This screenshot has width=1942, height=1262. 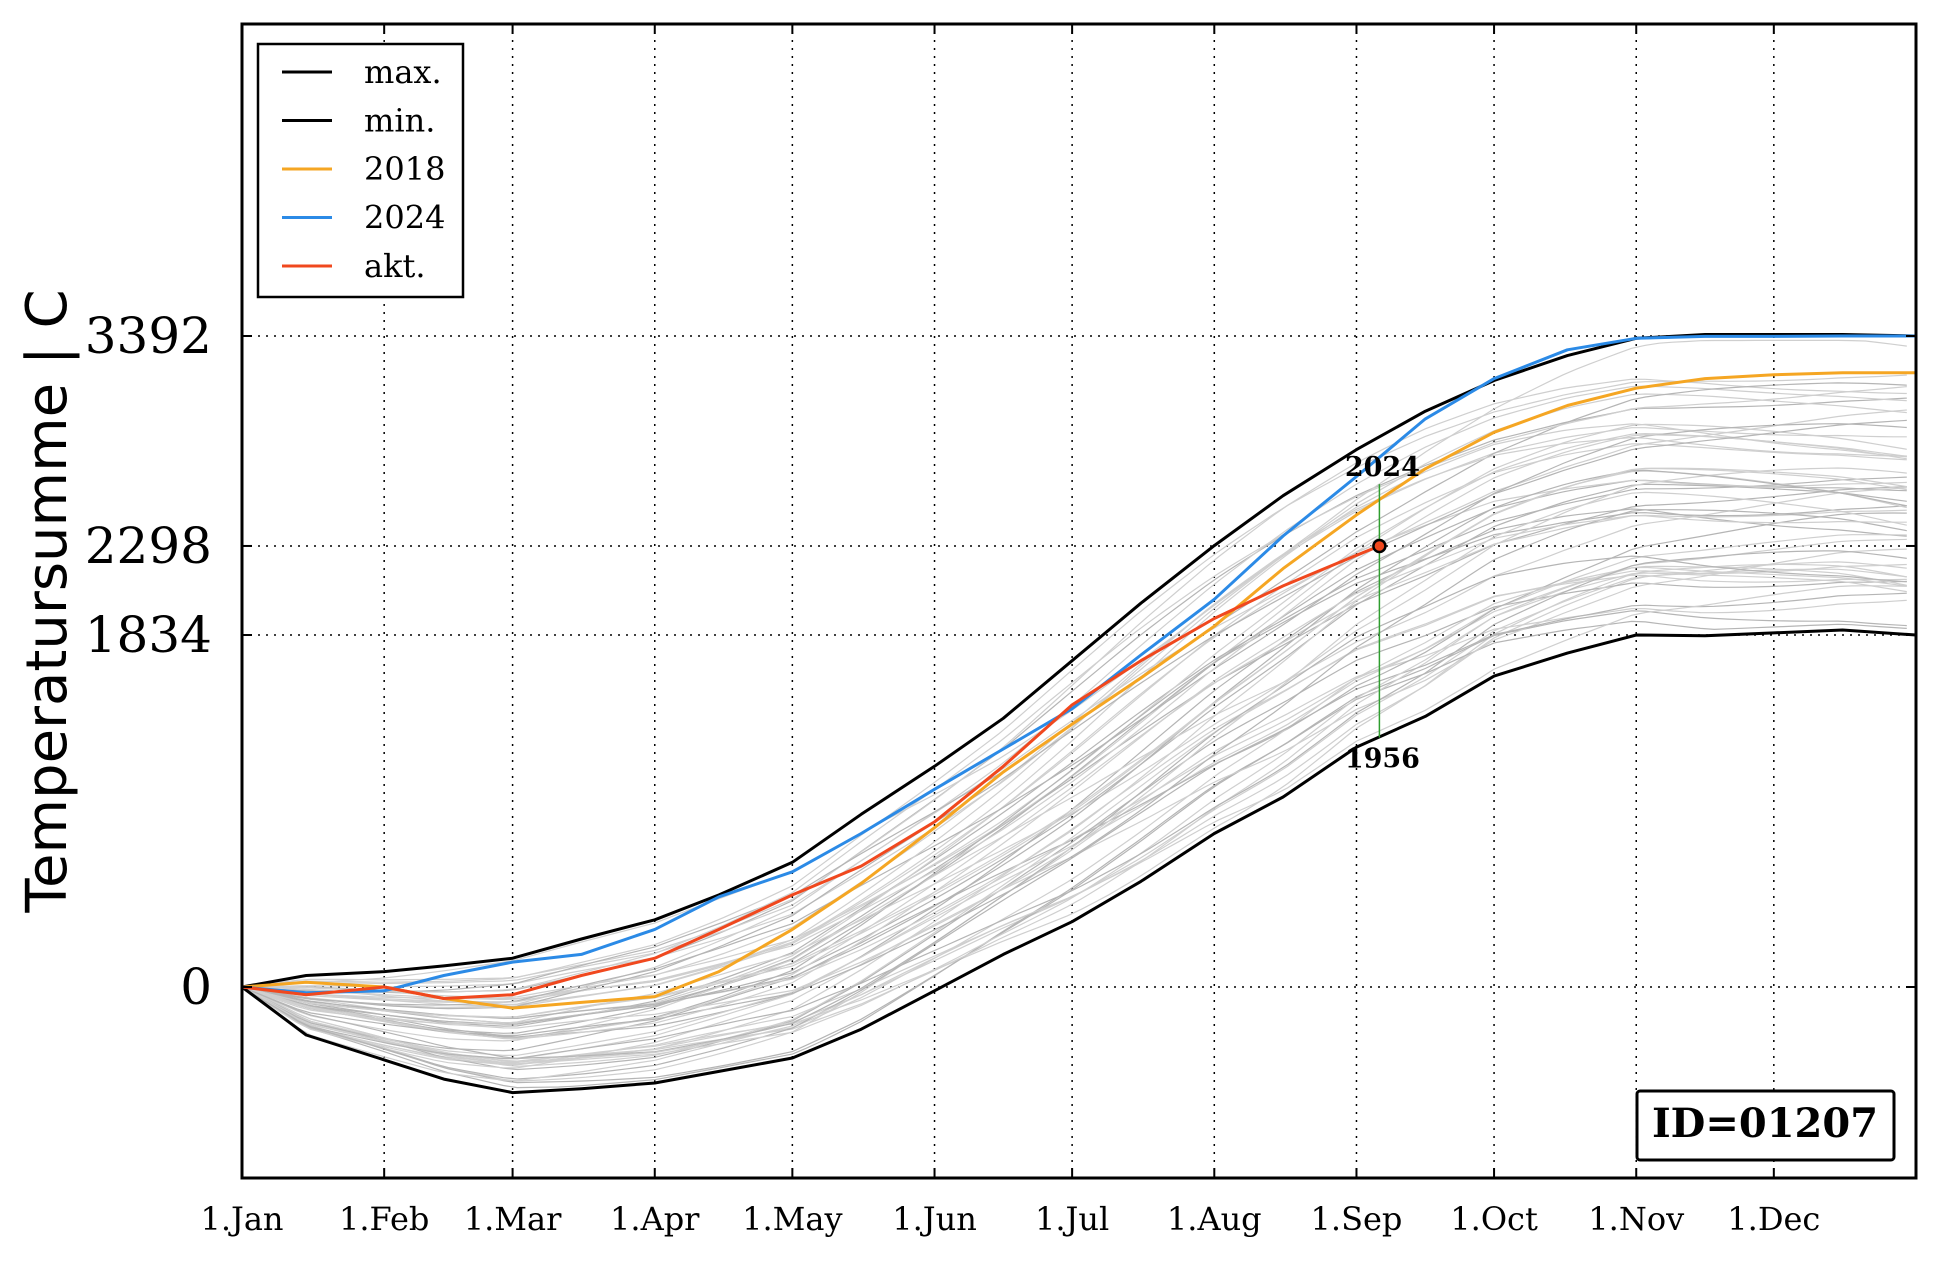 I want to click on x-tick-label: 1.Sep, so click(x=1357, y=1219).